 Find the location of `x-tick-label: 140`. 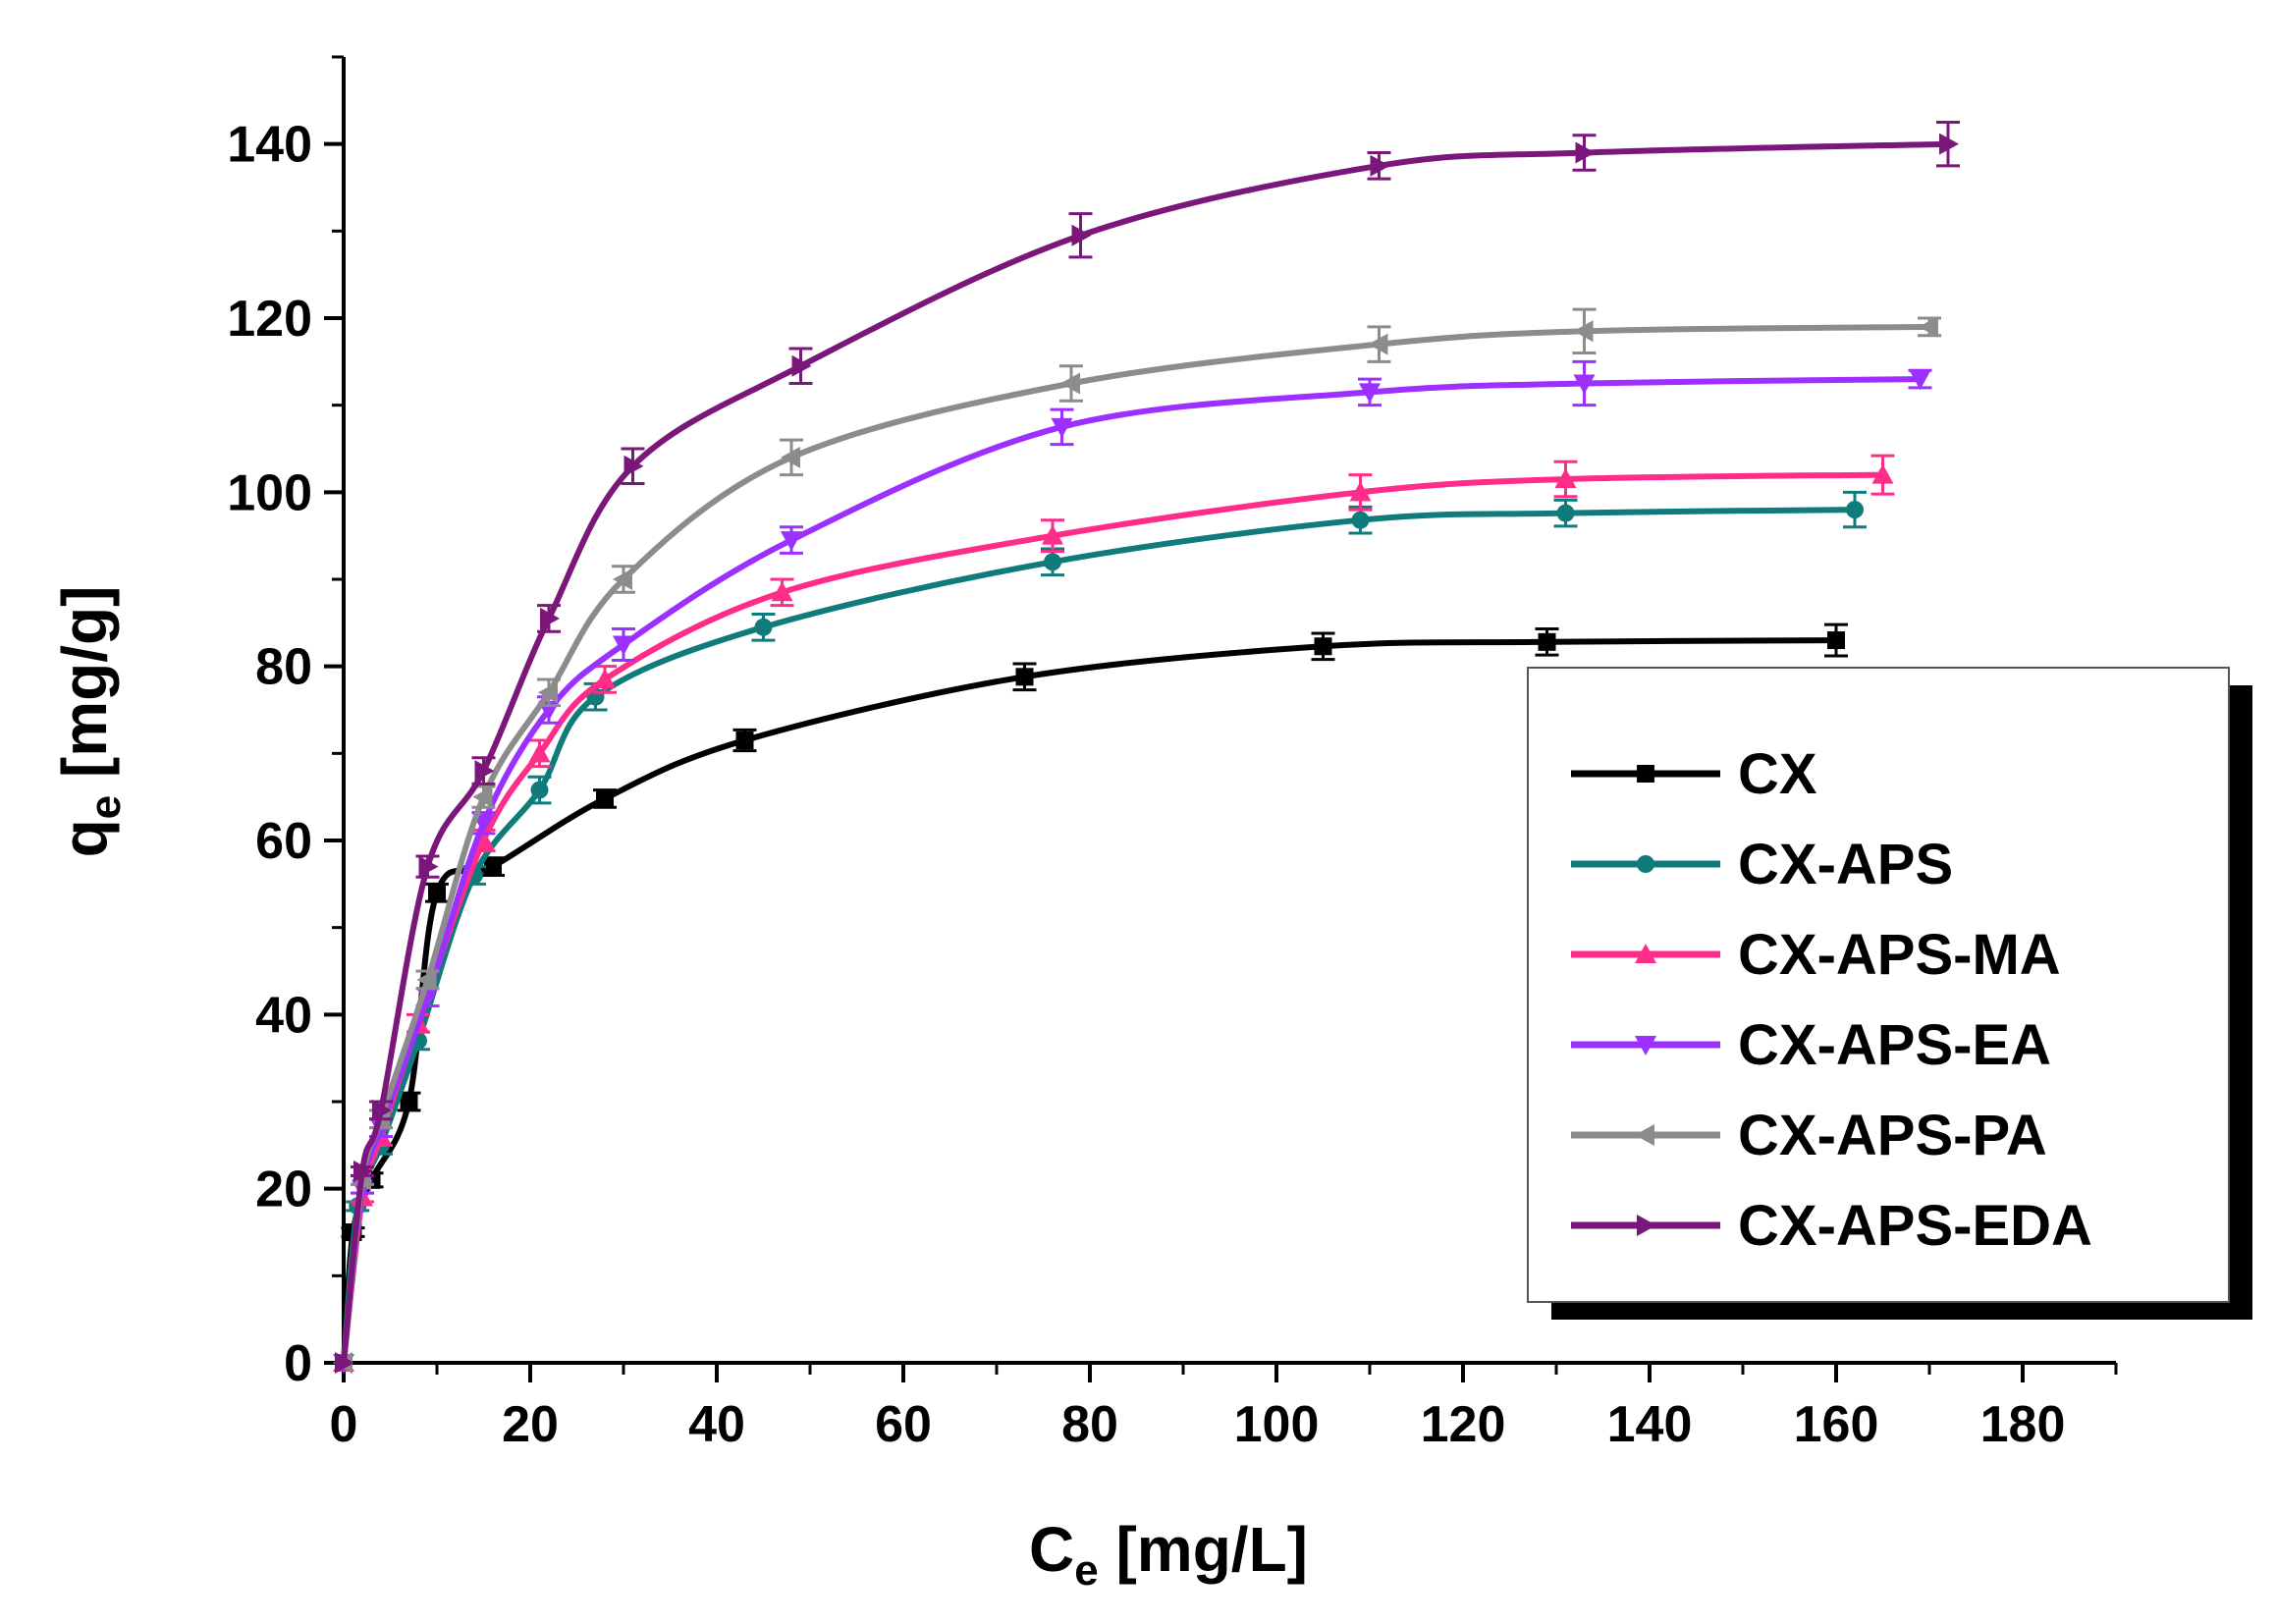

x-tick-label: 140 is located at coordinates (1650, 1424).